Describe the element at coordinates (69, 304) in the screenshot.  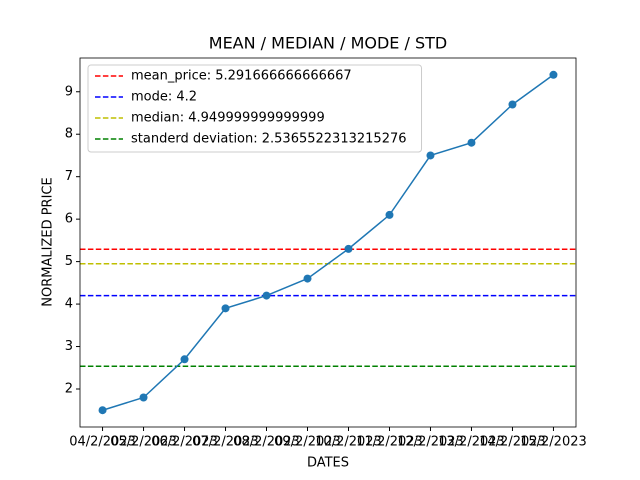
I see `y-tick-label: 4` at that location.